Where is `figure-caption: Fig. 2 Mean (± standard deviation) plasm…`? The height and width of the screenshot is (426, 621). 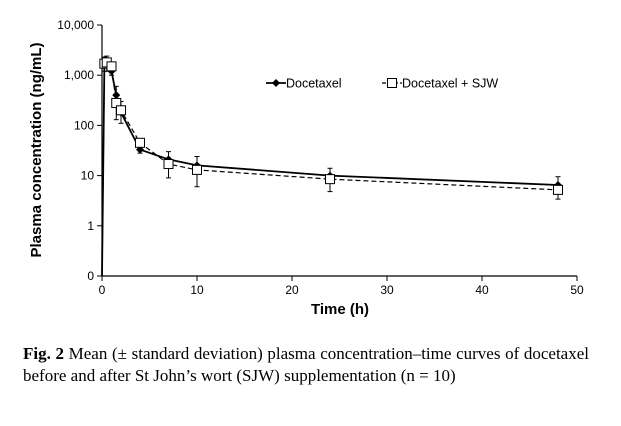 figure-caption: Fig. 2 Mean (± standard deviation) plasm… is located at coordinates (306, 365).